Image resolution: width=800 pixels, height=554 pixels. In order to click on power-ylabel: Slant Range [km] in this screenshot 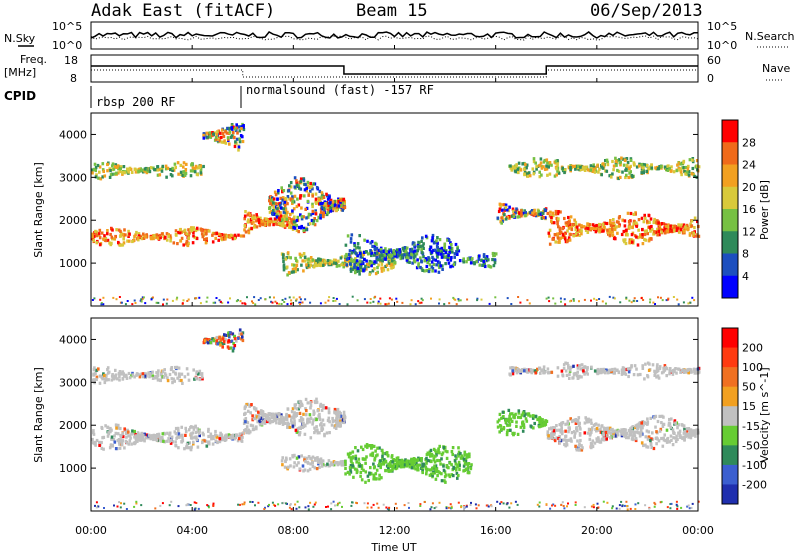, I will do `click(38, 210)`.